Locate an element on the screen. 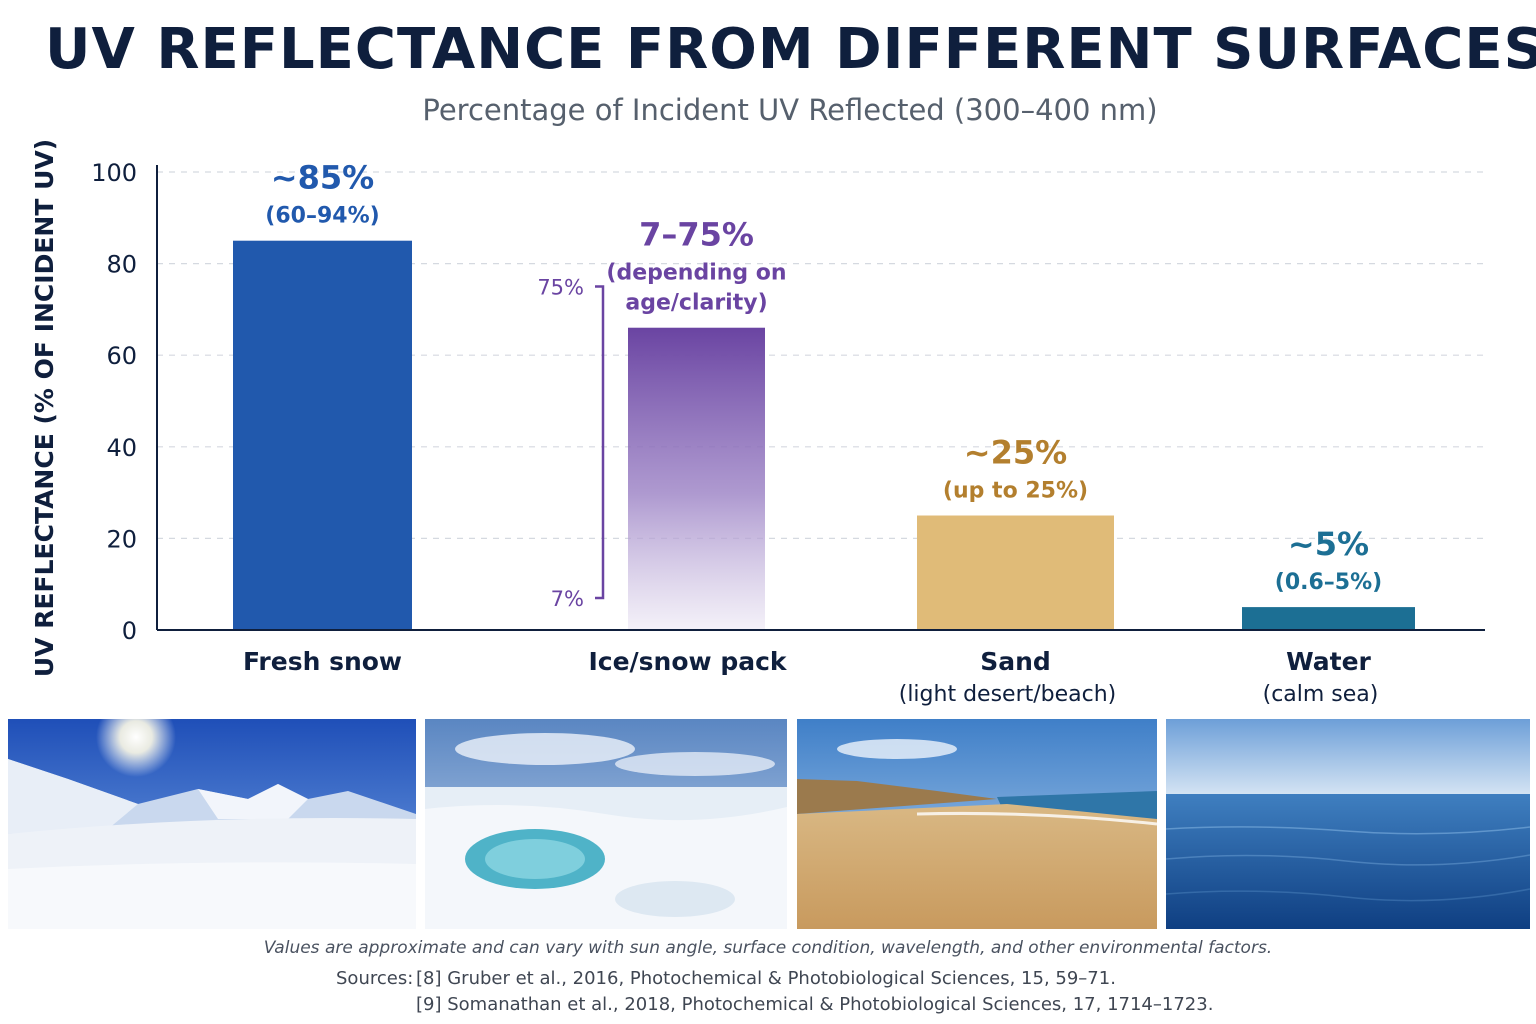 The height and width of the screenshot is (1024, 1536). y-axis-label: UV REFLECTANCE (% OF INCIDENT UV) is located at coordinates (44, 408).